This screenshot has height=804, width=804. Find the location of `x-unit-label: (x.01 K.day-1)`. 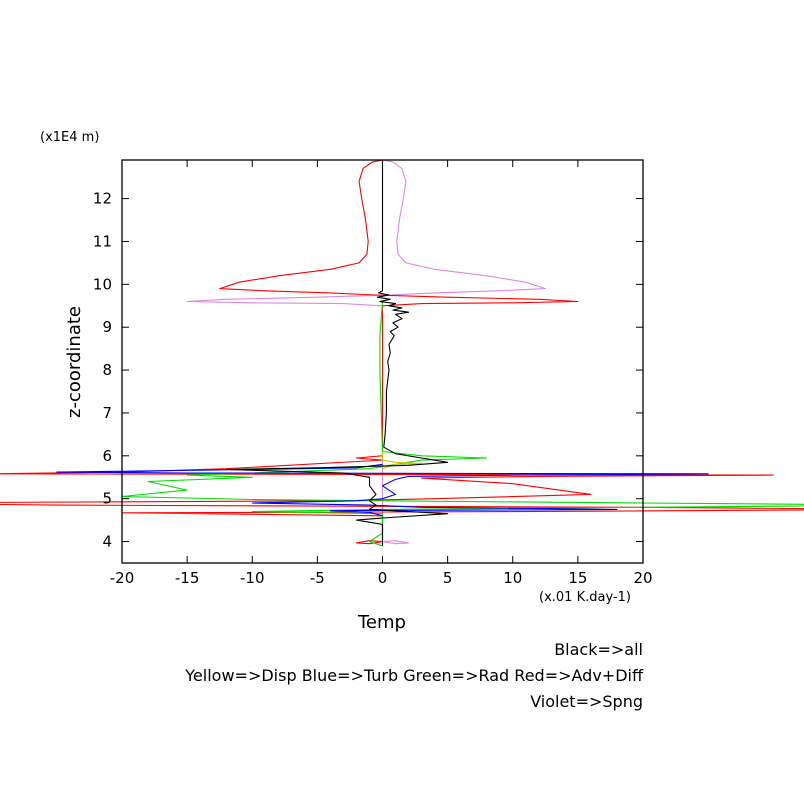

x-unit-label: (x.01 K.day-1) is located at coordinates (585, 597).